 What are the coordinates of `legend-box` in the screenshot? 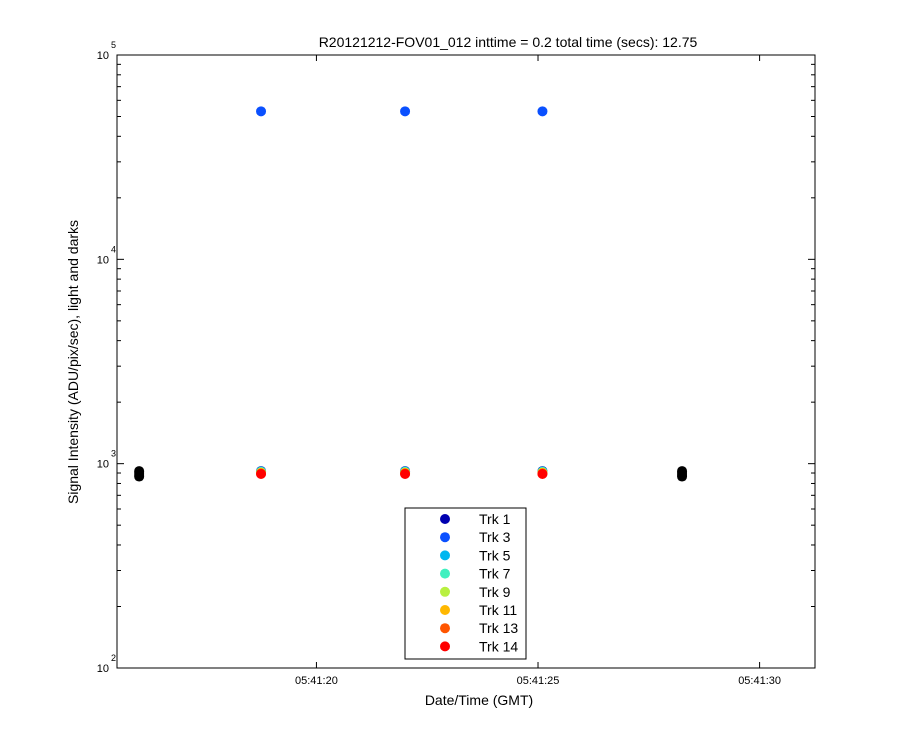 It's located at (465, 583).